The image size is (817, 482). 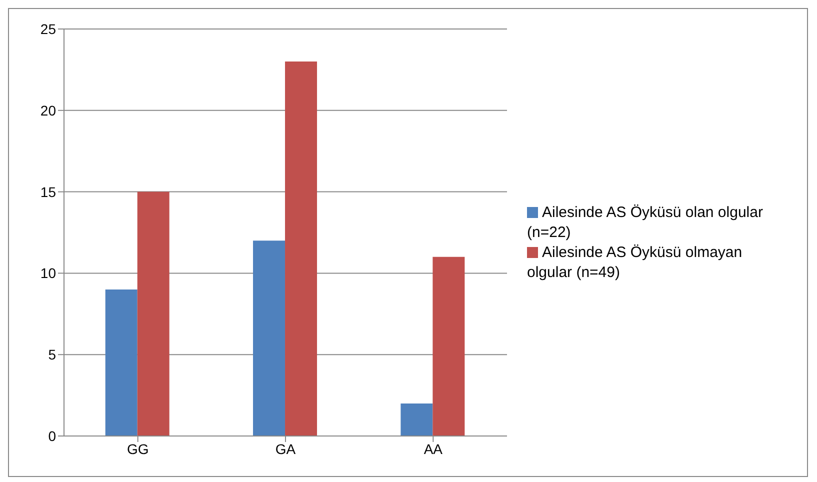 What do you see at coordinates (434, 448) in the screenshot?
I see `x-tick-label: AA` at bounding box center [434, 448].